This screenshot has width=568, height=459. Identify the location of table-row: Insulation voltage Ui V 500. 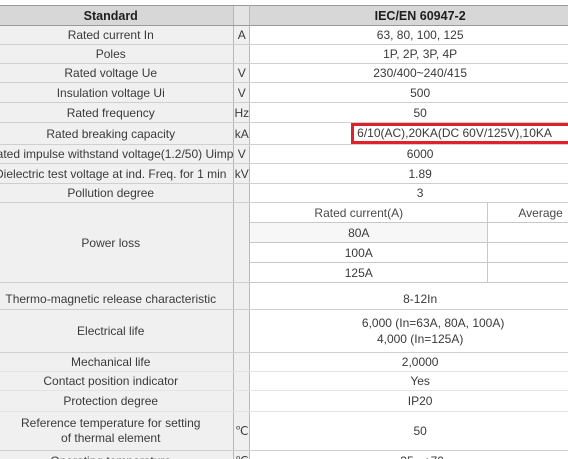
(284, 92).